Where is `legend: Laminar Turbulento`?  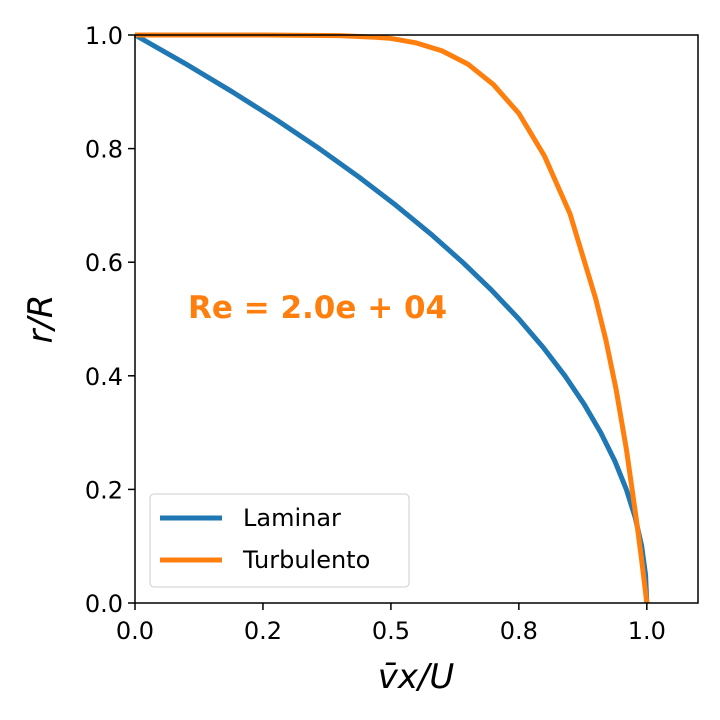 legend: Laminar Turbulento is located at coordinates (279, 540).